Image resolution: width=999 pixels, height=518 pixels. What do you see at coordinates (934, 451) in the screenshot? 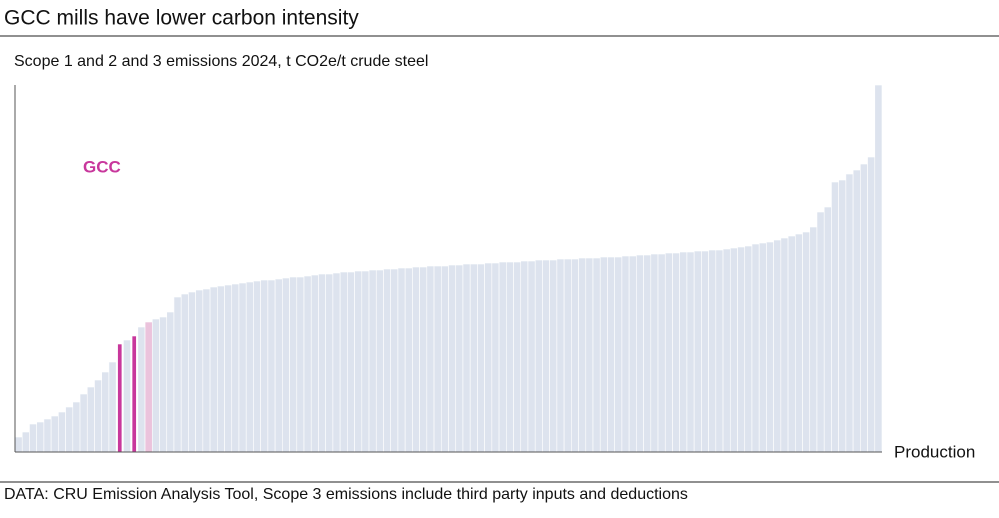
I see `x-axis-label: Production` at bounding box center [934, 451].